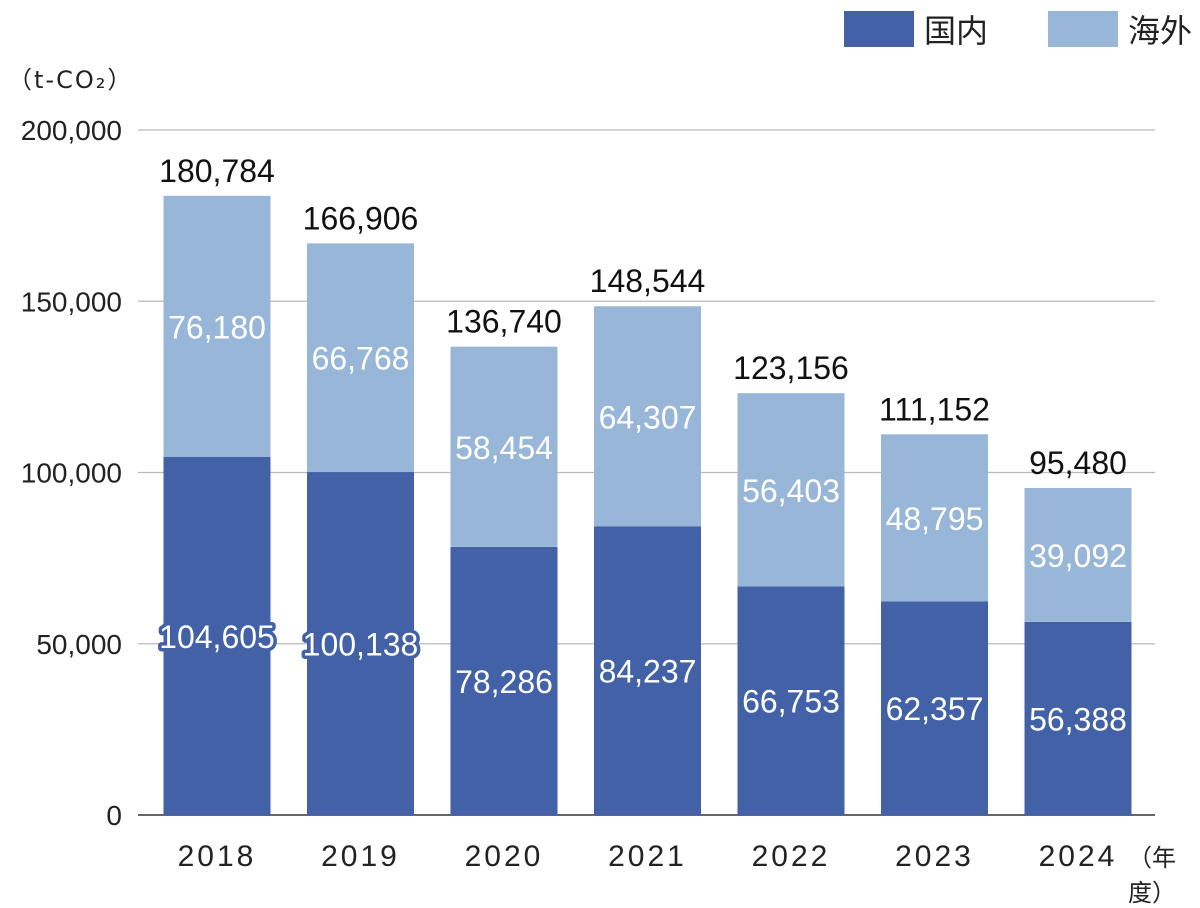 Image resolution: width=1200 pixels, height=908 pixels. Describe the element at coordinates (878, 29) in the screenshot. I see `legend-swatch-domestic` at that location.